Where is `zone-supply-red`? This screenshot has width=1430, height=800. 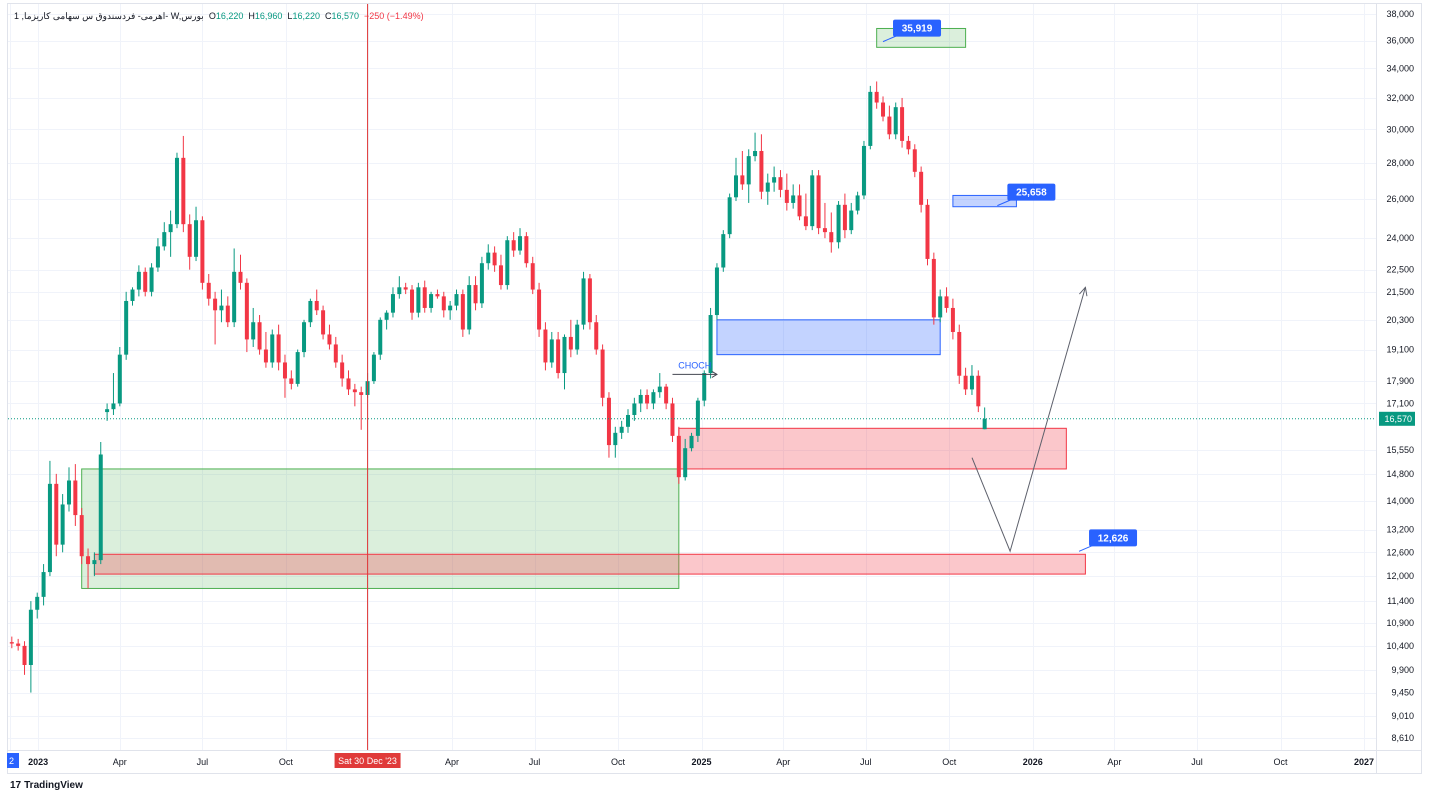 zone-supply-red is located at coordinates (589, 564).